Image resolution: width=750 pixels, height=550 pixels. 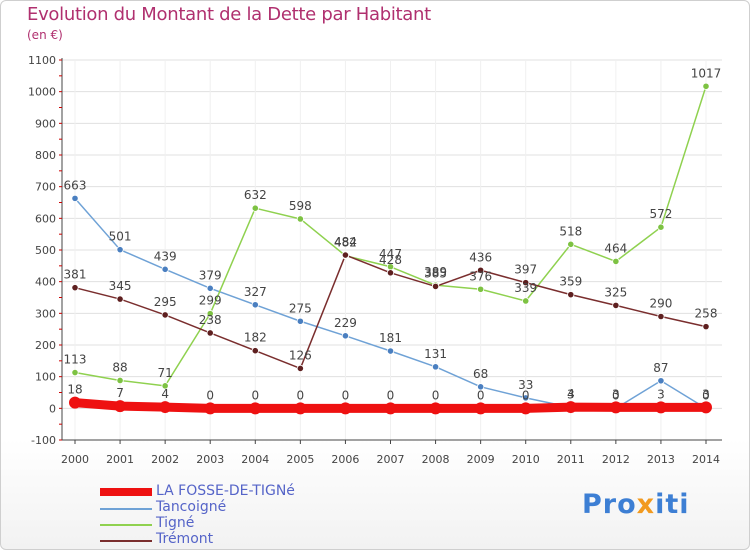 What do you see at coordinates (390, 254) in the screenshot?
I see `data-label: 447` at bounding box center [390, 254].